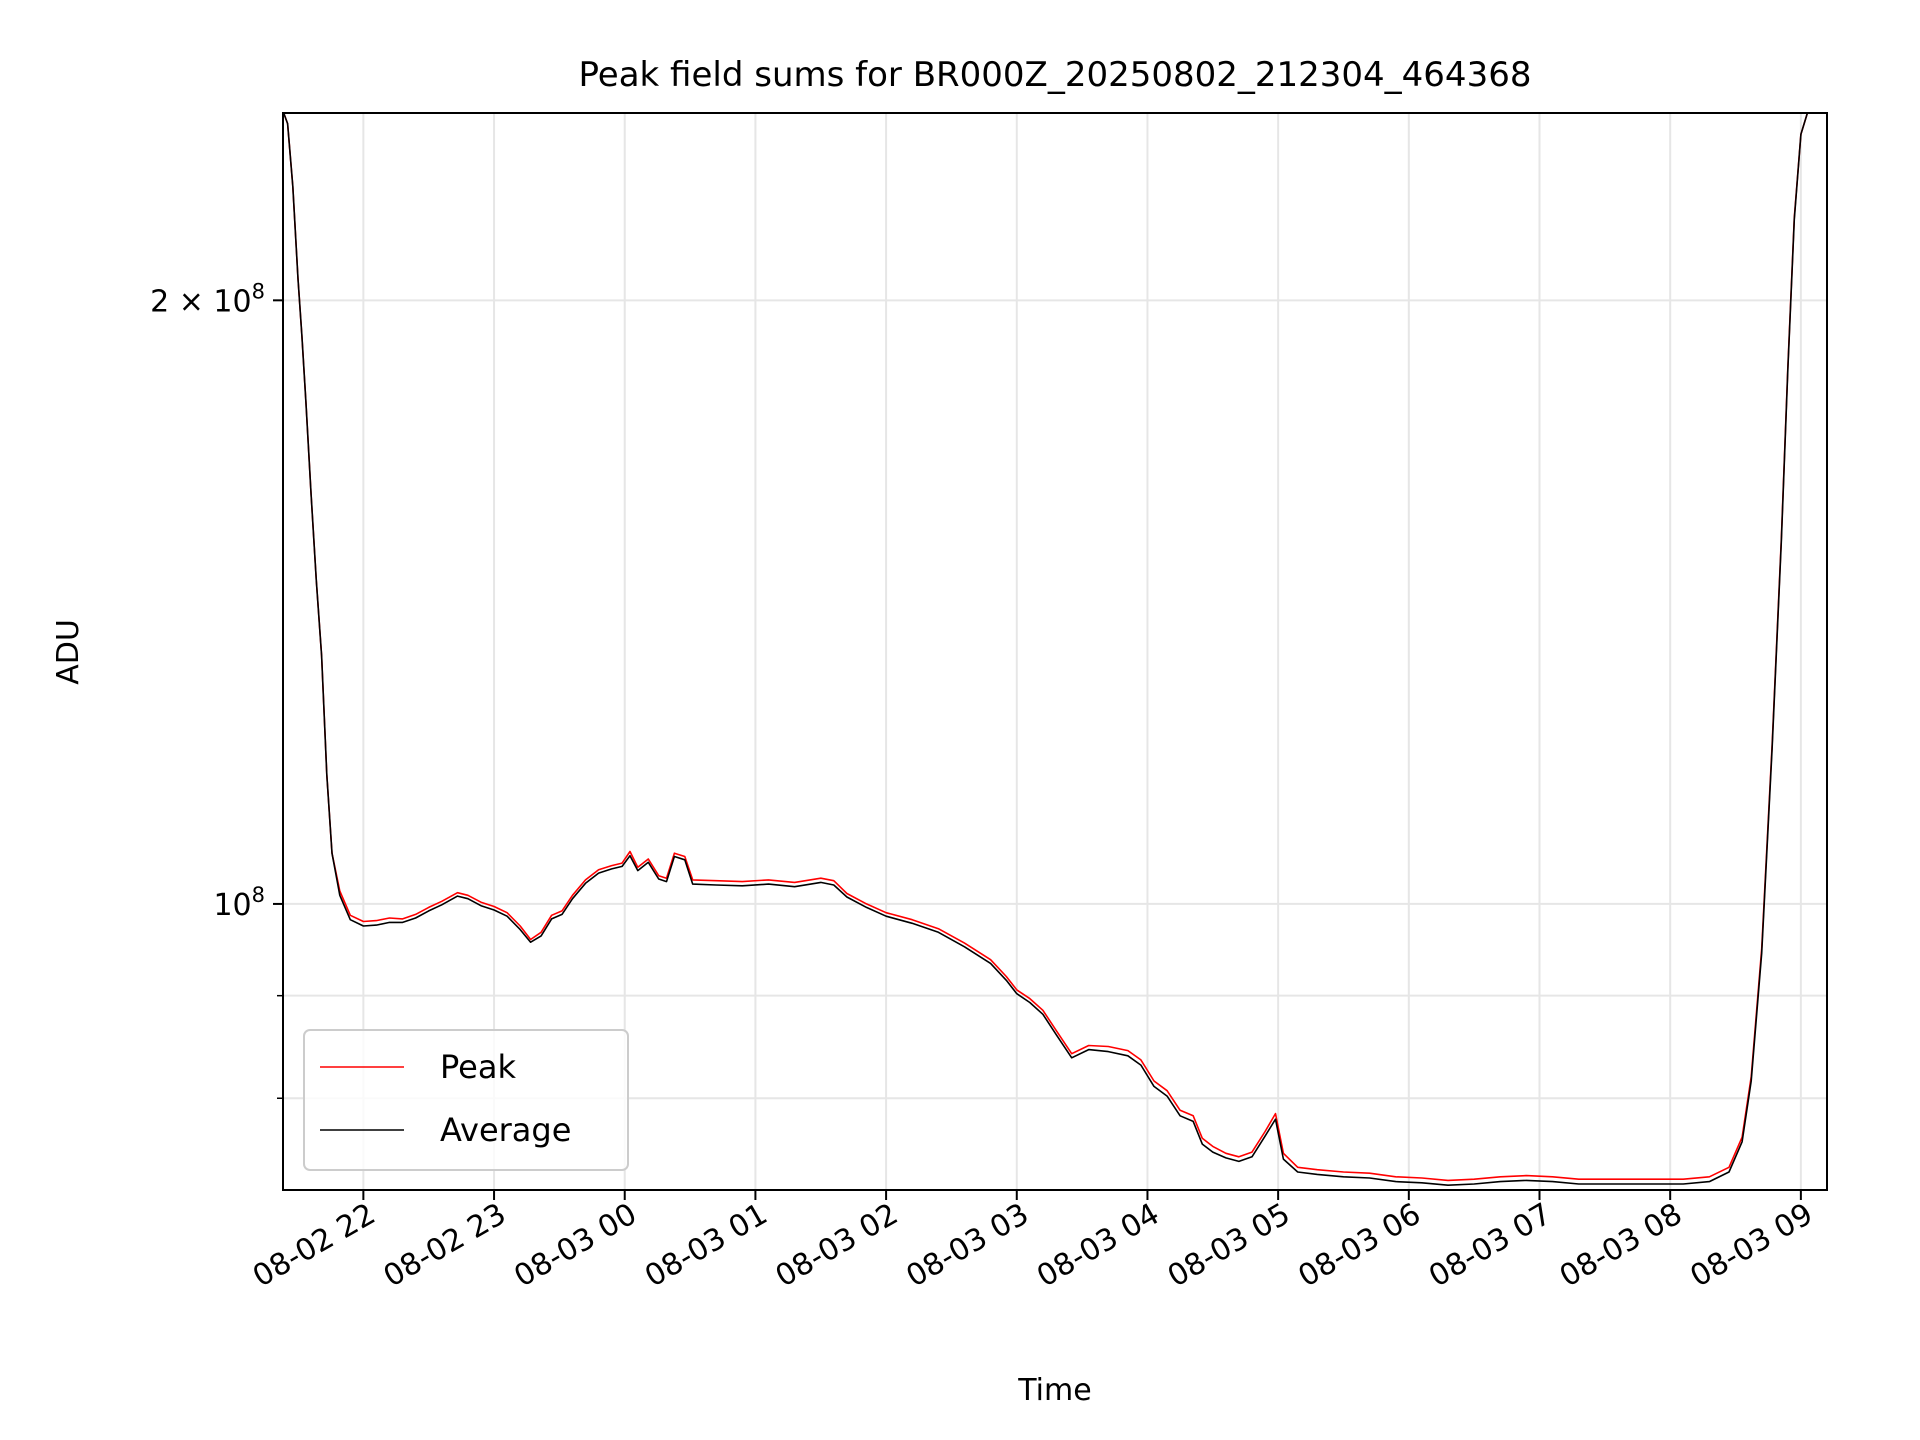  What do you see at coordinates (68, 652) in the screenshot?
I see `y-axis-label: ADU` at bounding box center [68, 652].